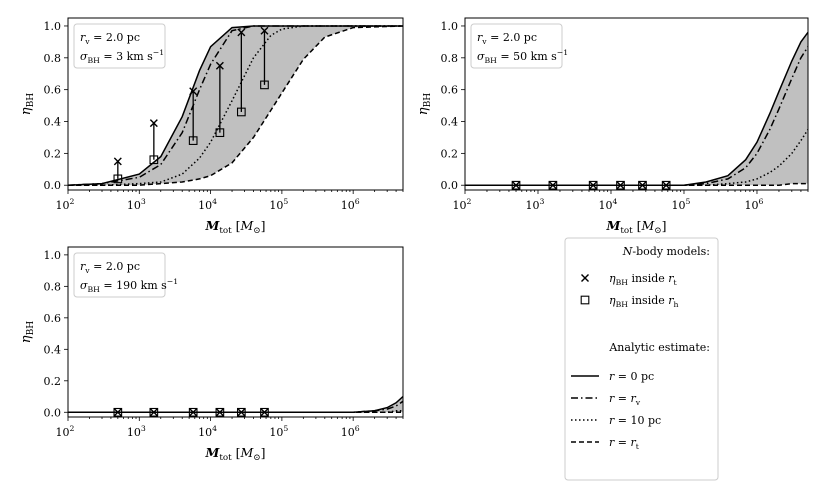 The image size is (830, 488). Describe the element at coordinates (527, 56) in the screenshot. I see `parameter-line-part: = 50 km s` at that location.